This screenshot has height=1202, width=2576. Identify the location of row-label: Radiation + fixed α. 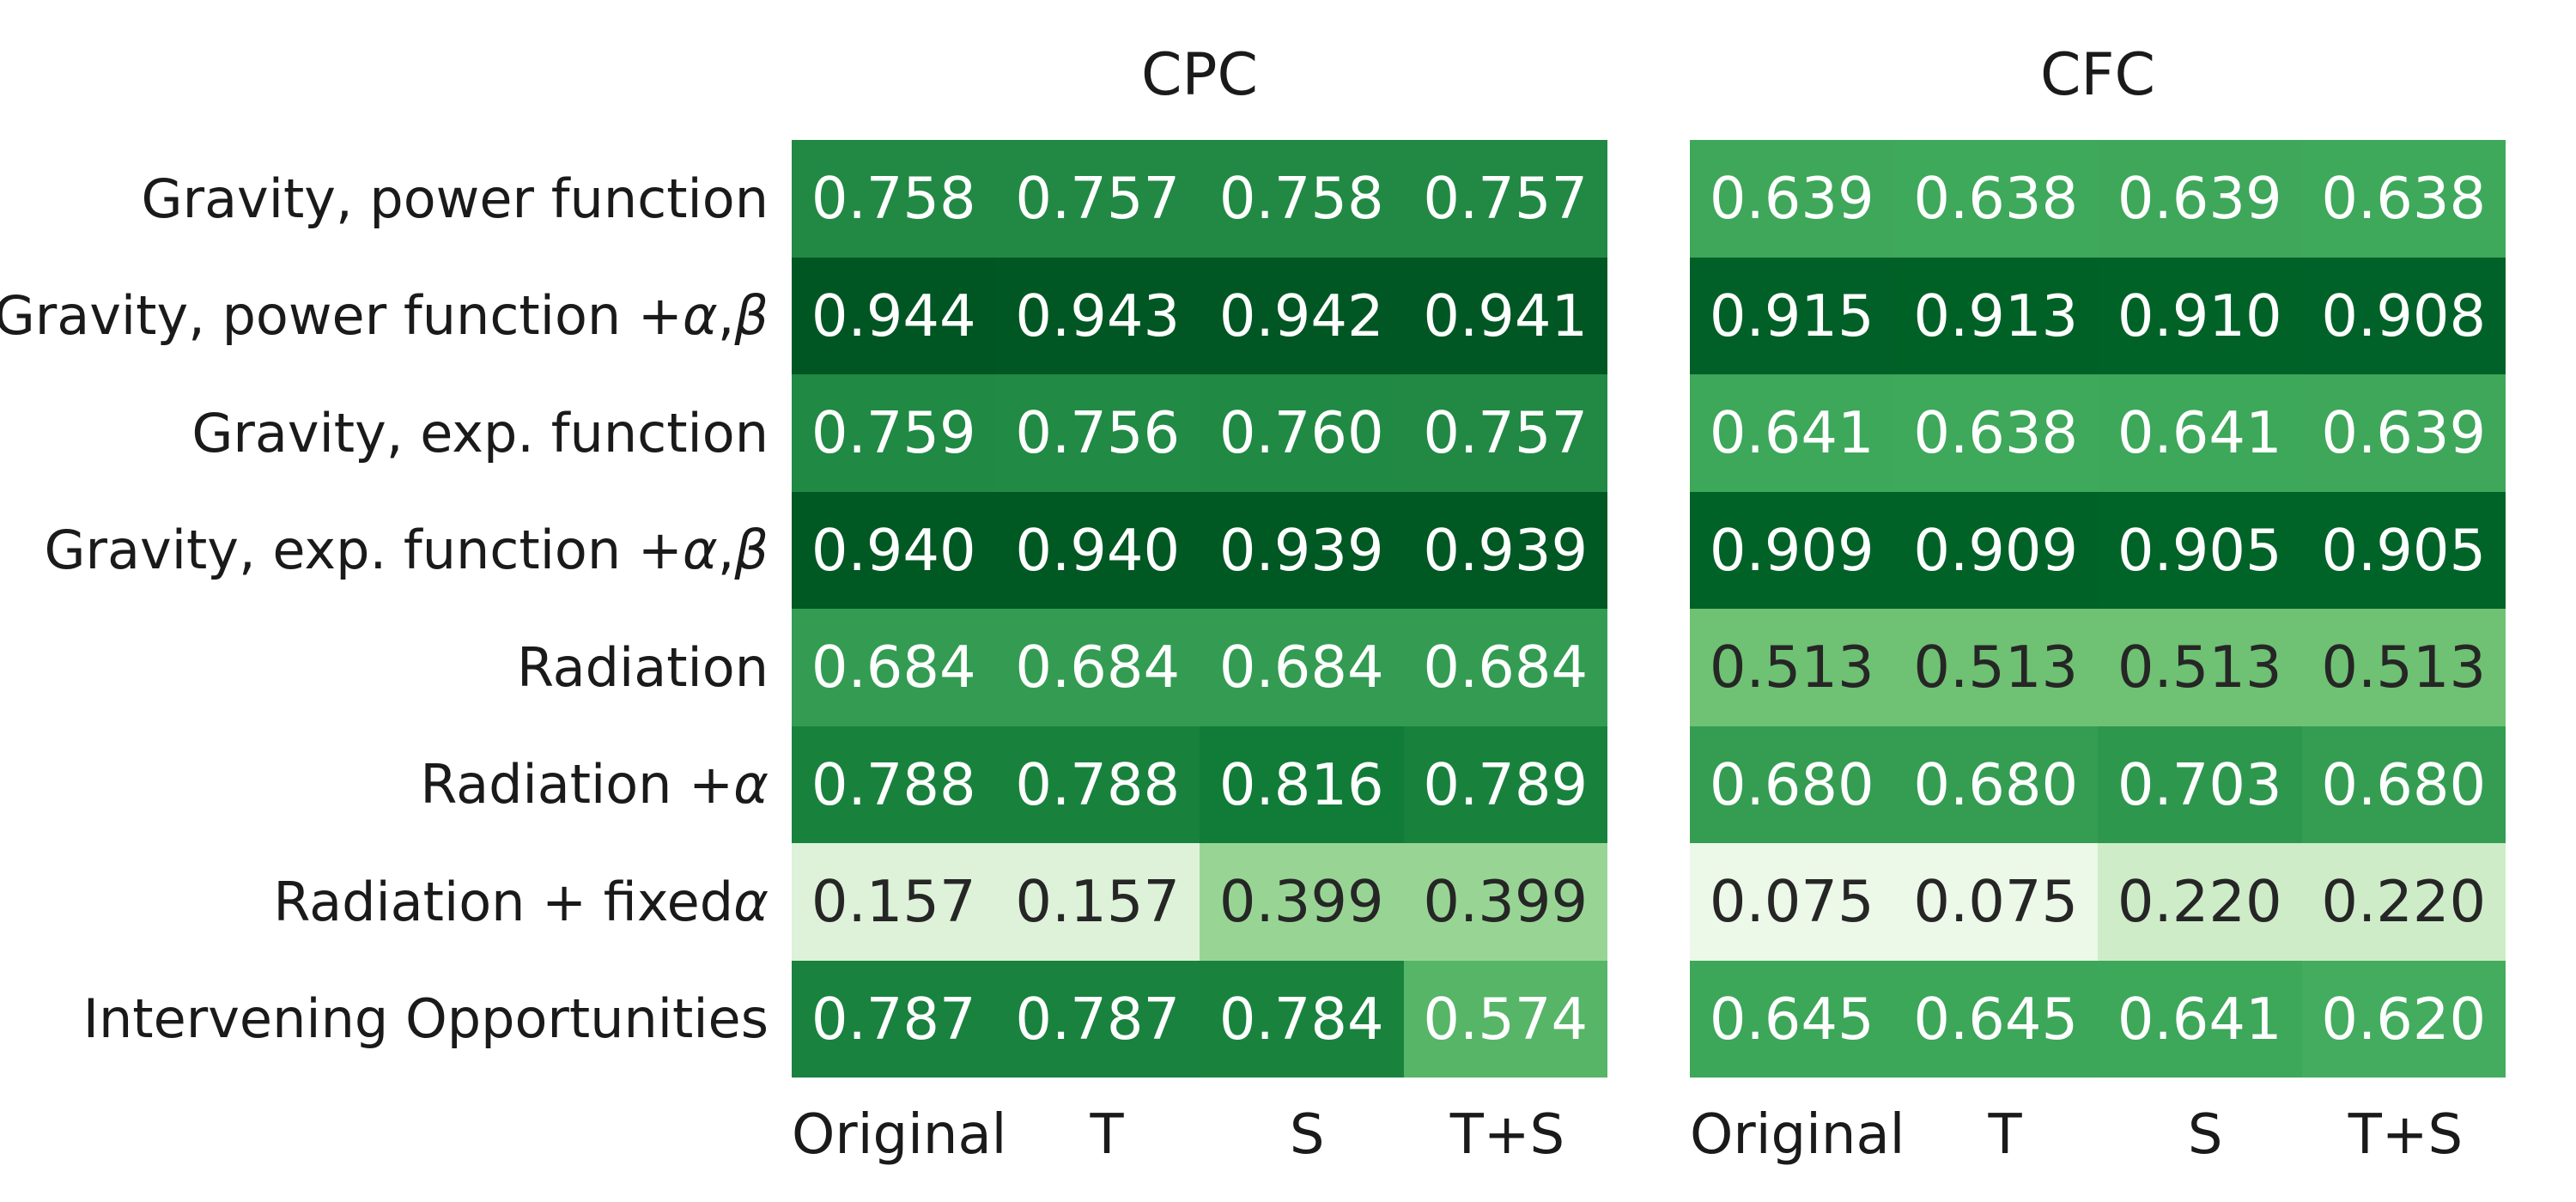
(521, 901).